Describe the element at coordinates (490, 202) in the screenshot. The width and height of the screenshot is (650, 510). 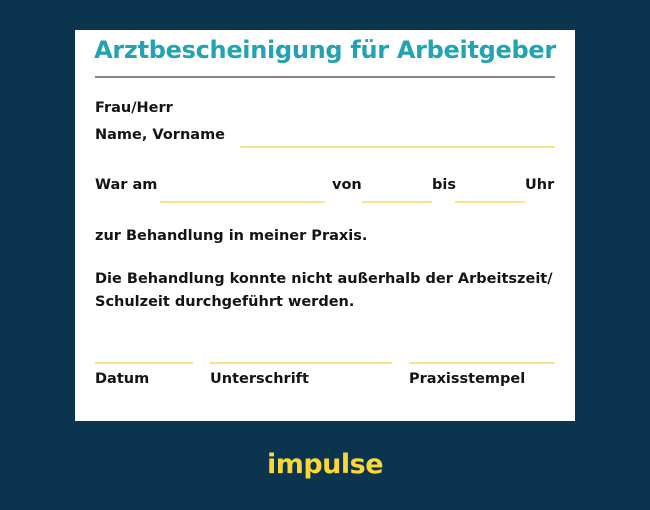
I see `to-time-field-line` at that location.